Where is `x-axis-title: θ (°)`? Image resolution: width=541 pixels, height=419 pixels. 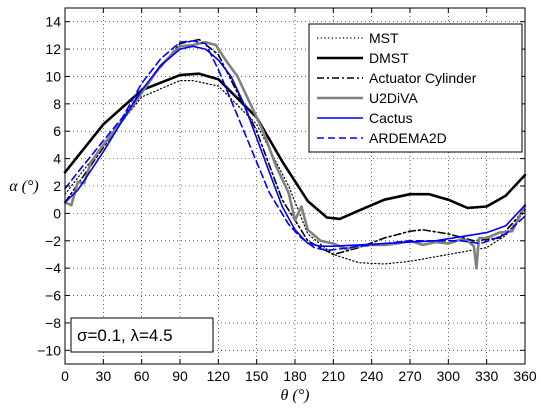 x-axis-title: θ (°) is located at coordinates (295, 395).